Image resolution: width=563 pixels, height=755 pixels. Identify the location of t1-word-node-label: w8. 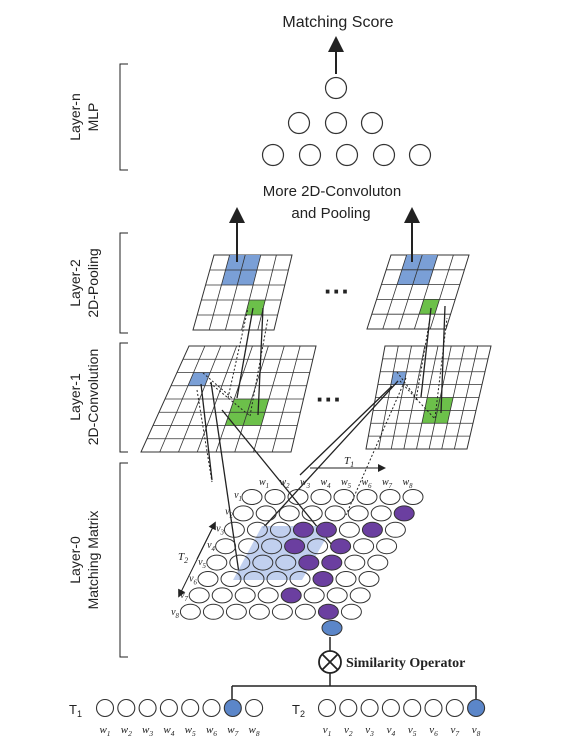
(254, 731).